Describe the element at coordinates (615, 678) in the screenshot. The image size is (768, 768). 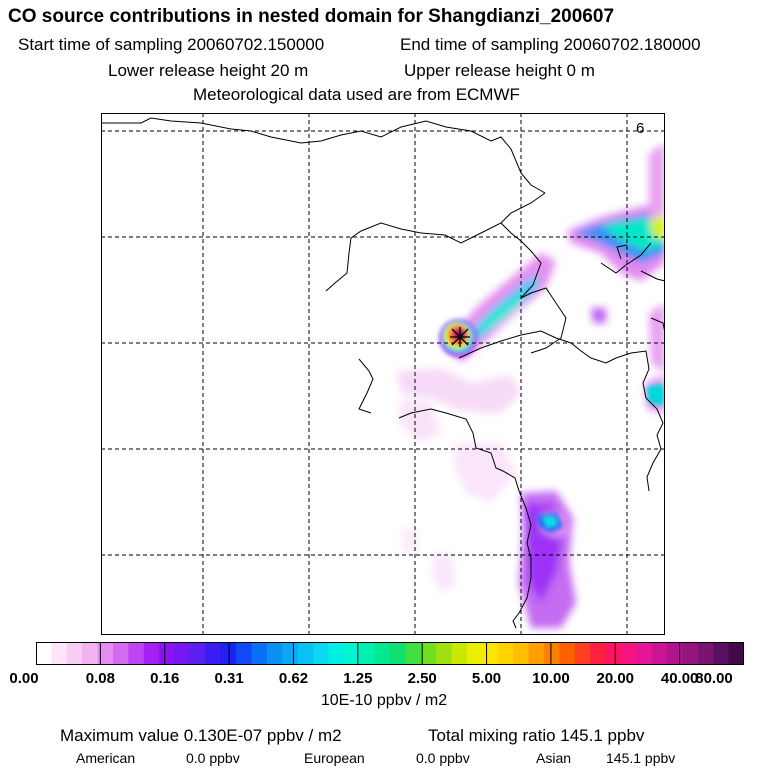
I see `colorbar-tick-label: 20.00` at that location.